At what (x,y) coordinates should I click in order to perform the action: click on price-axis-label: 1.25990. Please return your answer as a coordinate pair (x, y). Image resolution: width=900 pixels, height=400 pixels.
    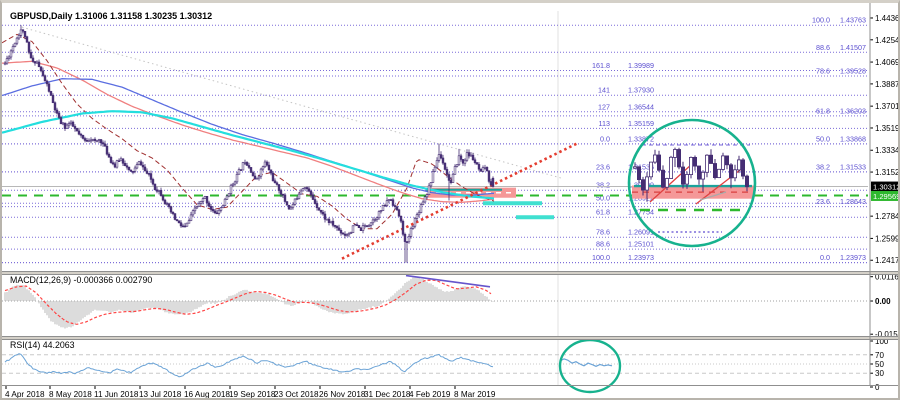
    Looking at the image, I should click on (886, 238).